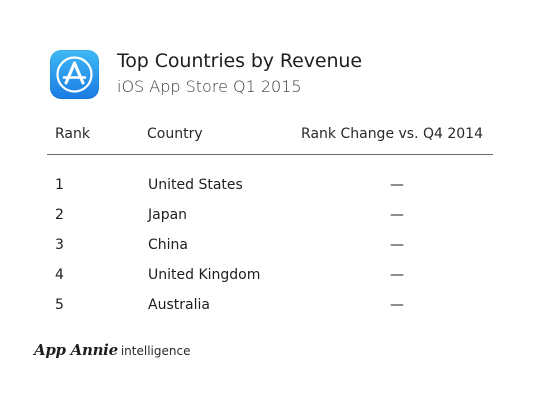 The image size is (540, 400). I want to click on country-cell: Australia, so click(179, 305).